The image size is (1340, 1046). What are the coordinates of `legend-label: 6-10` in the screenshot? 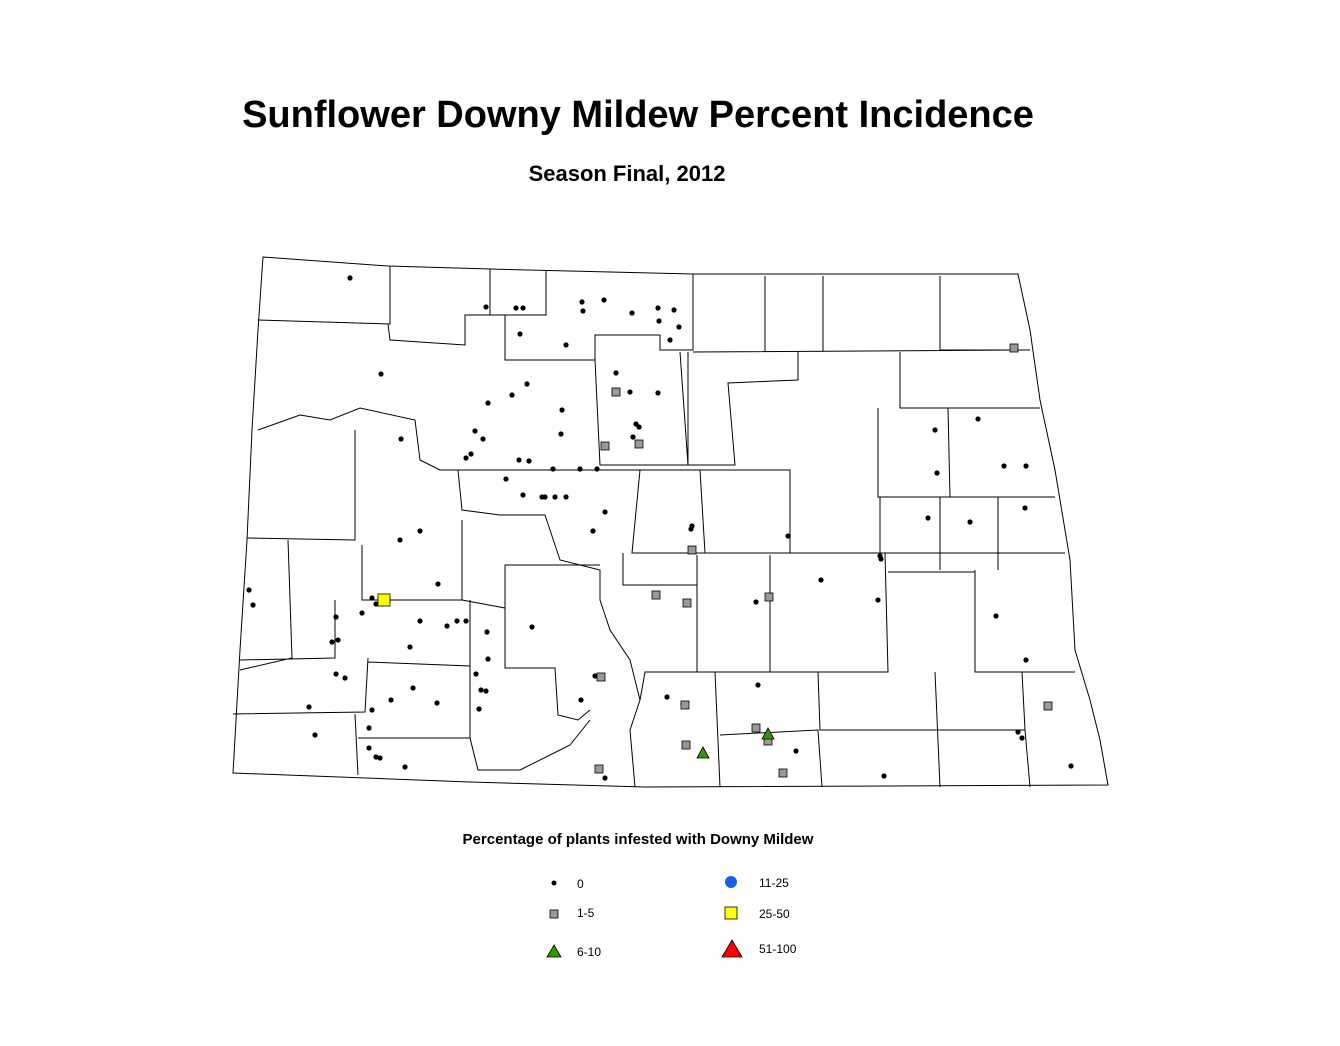 It's located at (589, 952).